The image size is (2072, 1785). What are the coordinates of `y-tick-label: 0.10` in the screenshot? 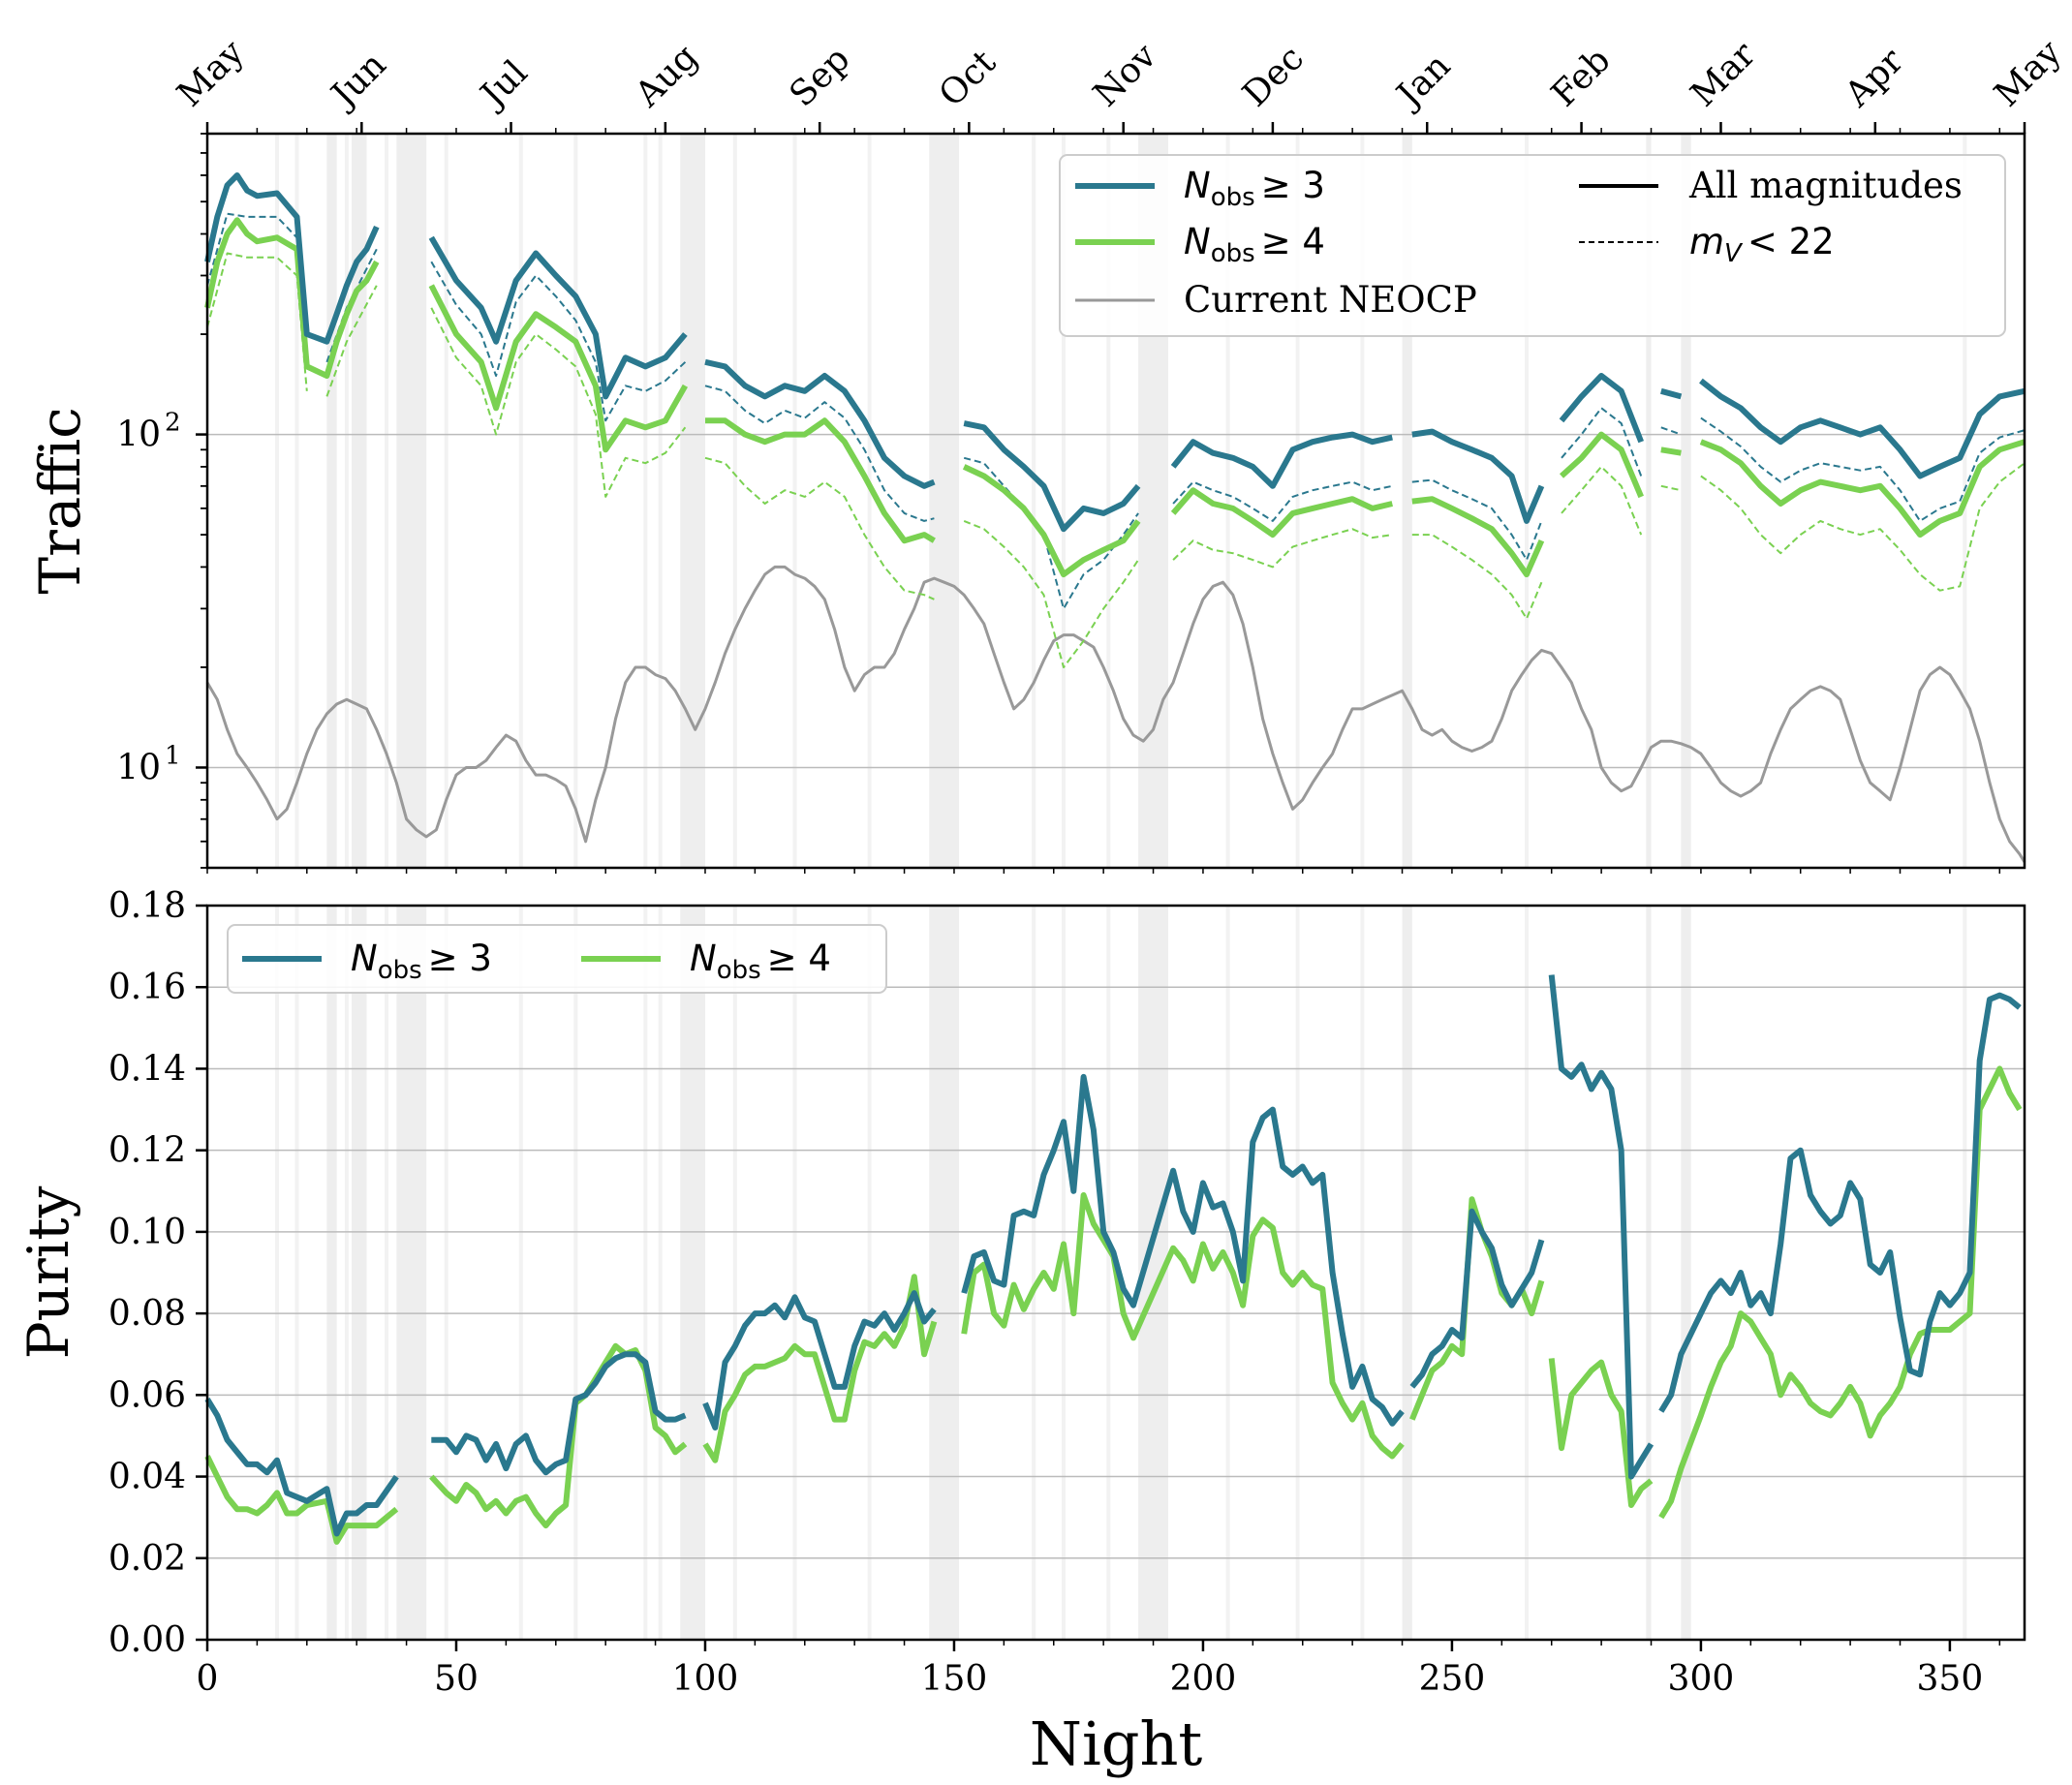 It's located at (147, 1233).